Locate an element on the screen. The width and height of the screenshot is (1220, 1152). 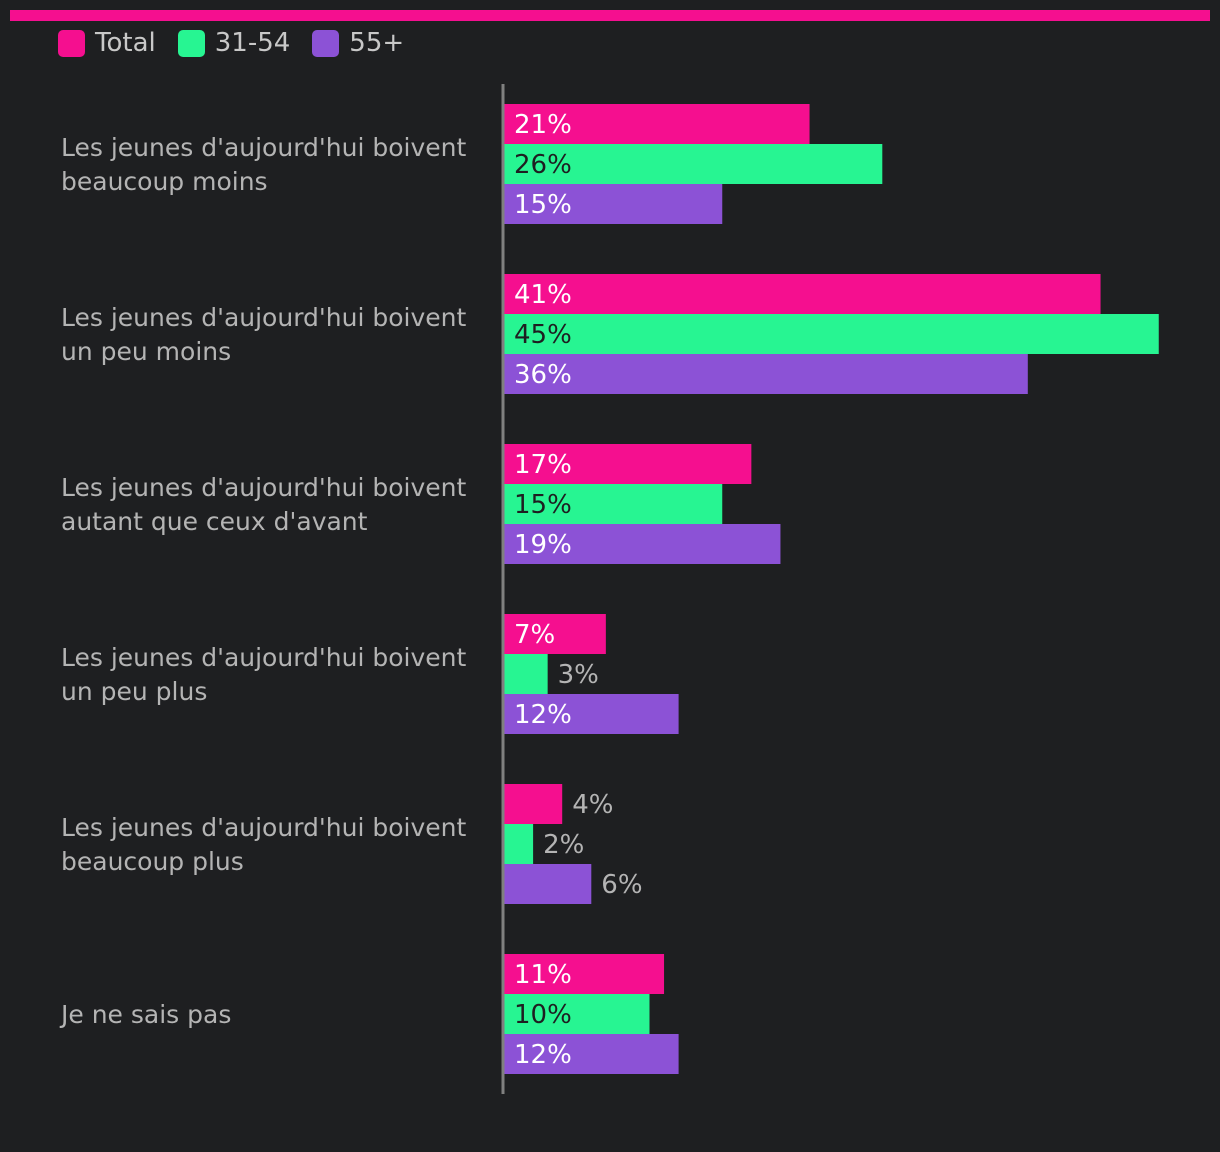
legend-item-31-54: 31-54 is located at coordinates (234, 43).